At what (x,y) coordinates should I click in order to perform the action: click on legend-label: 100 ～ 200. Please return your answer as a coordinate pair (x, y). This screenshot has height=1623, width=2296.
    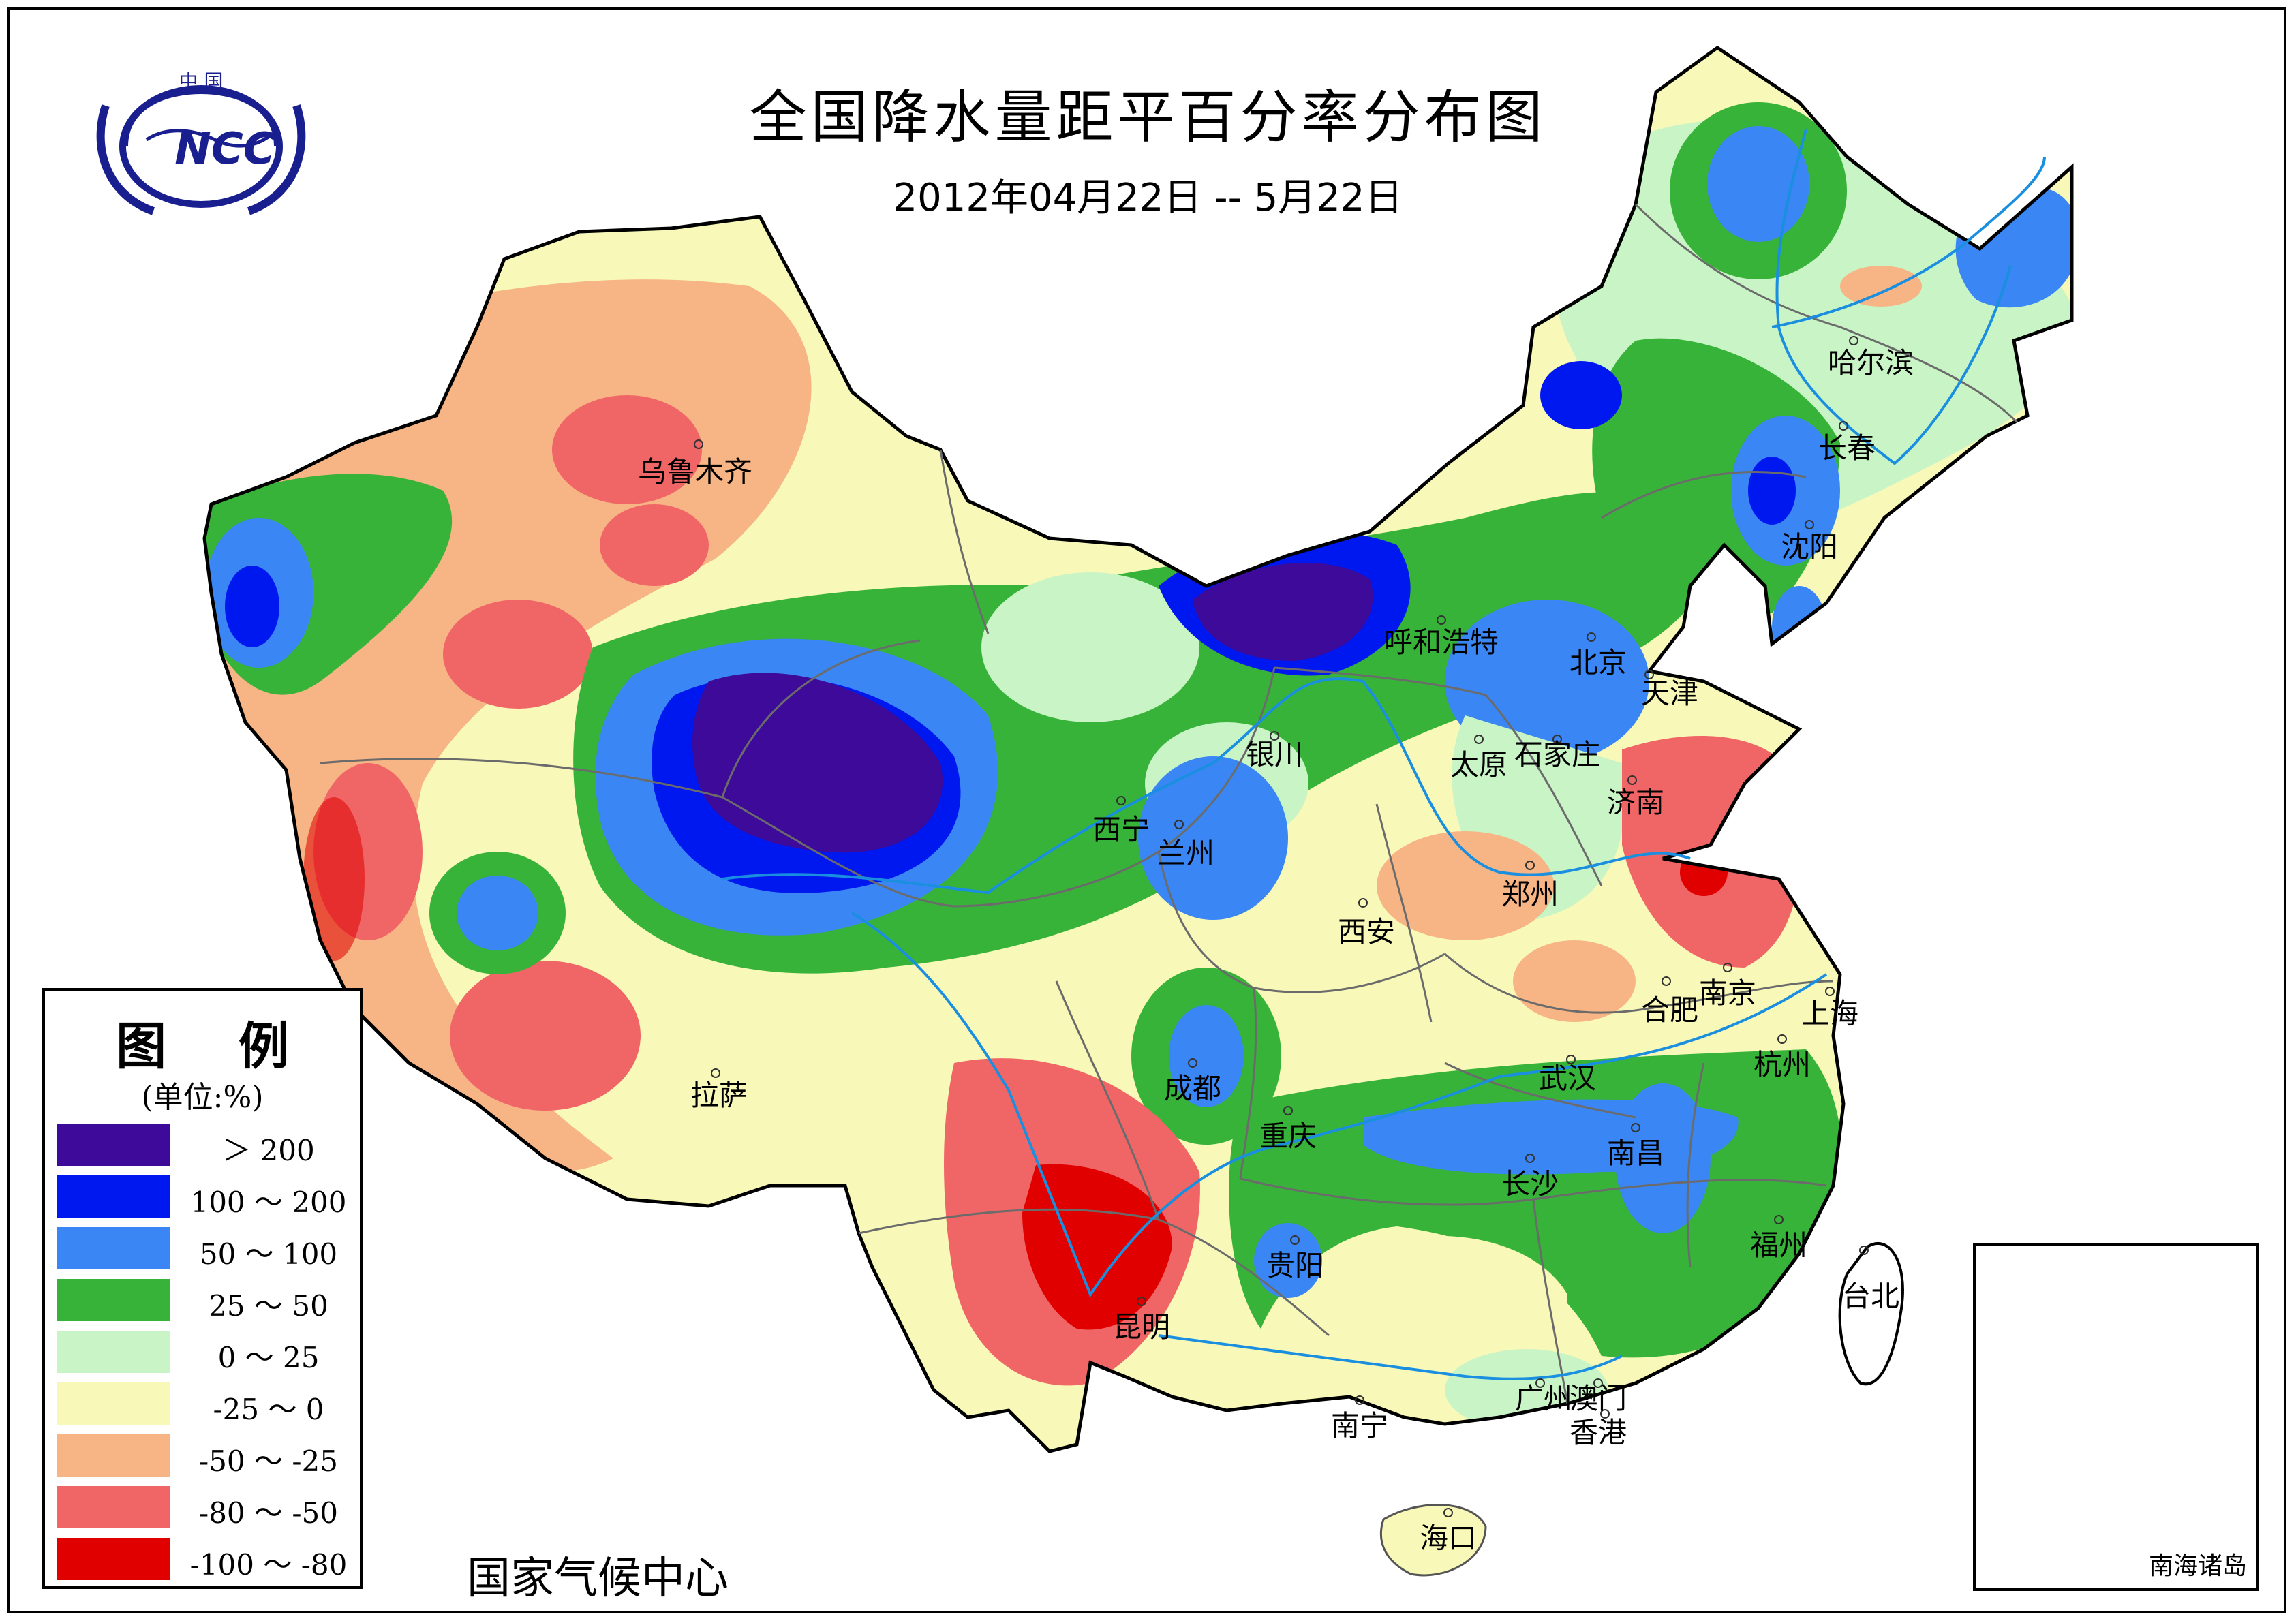
    Looking at the image, I should click on (268, 1202).